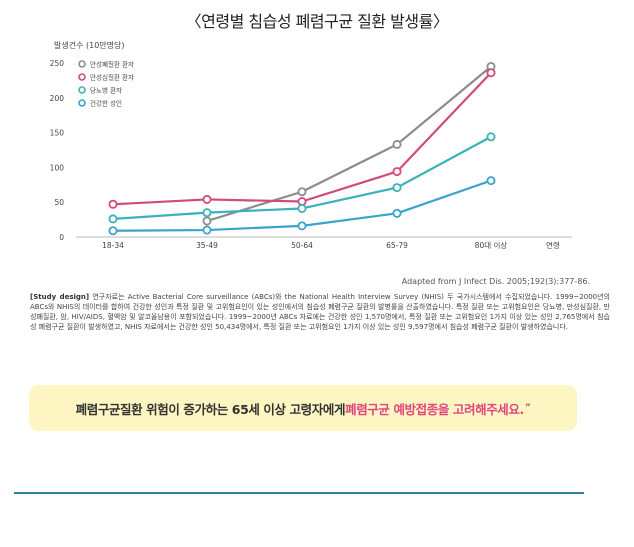 This screenshot has height=547, width=634. Describe the element at coordinates (106, 90) in the screenshot. I see `legend-label: 당뇨병 환자` at that location.